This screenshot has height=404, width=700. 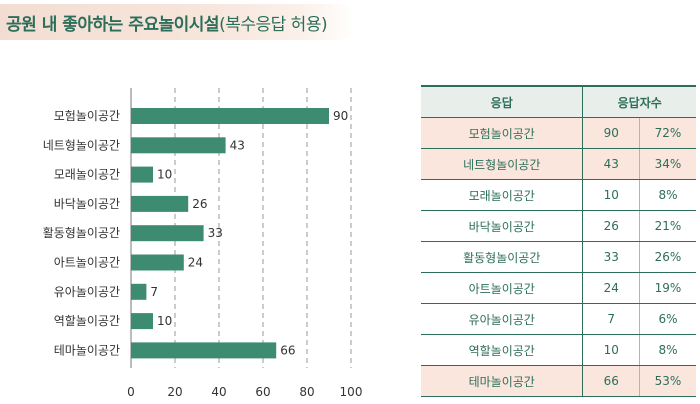 I want to click on cell-percent: 21%, so click(x=667, y=226).